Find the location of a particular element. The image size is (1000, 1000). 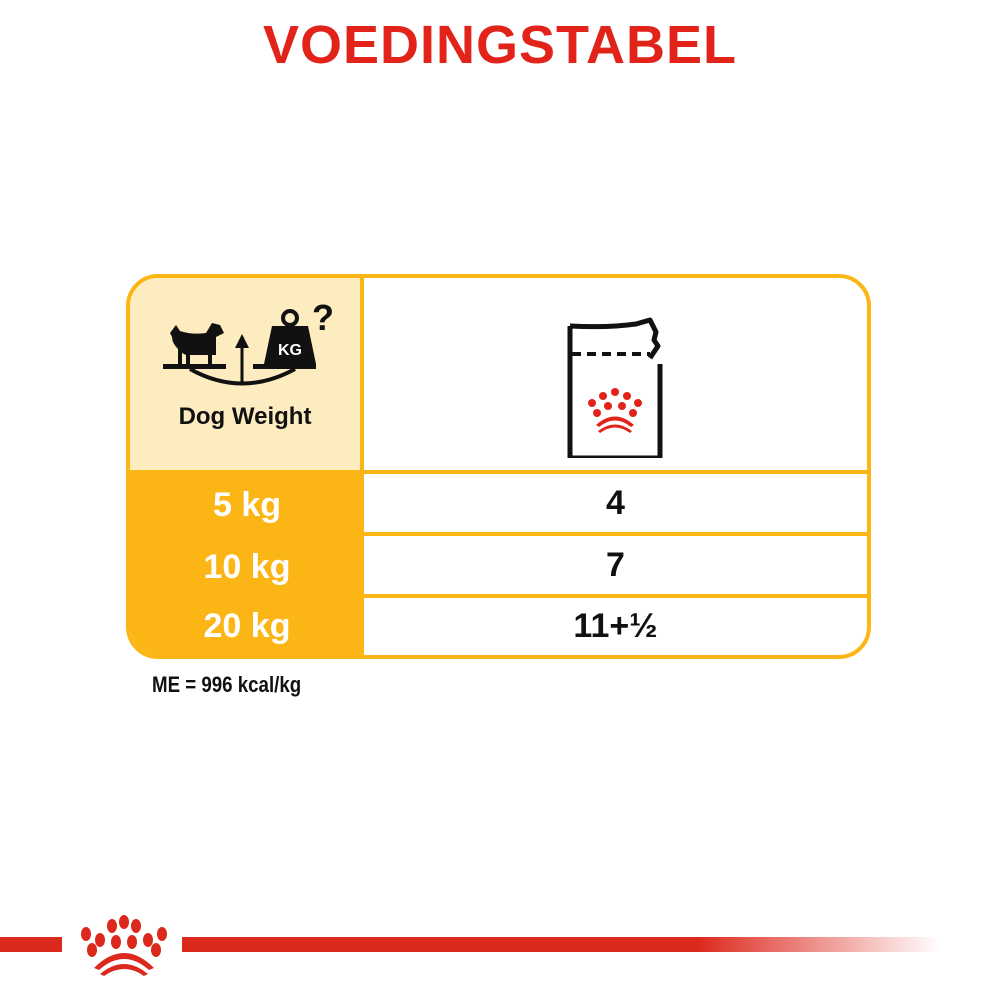

kg-label: KG is located at coordinates (290, 350).